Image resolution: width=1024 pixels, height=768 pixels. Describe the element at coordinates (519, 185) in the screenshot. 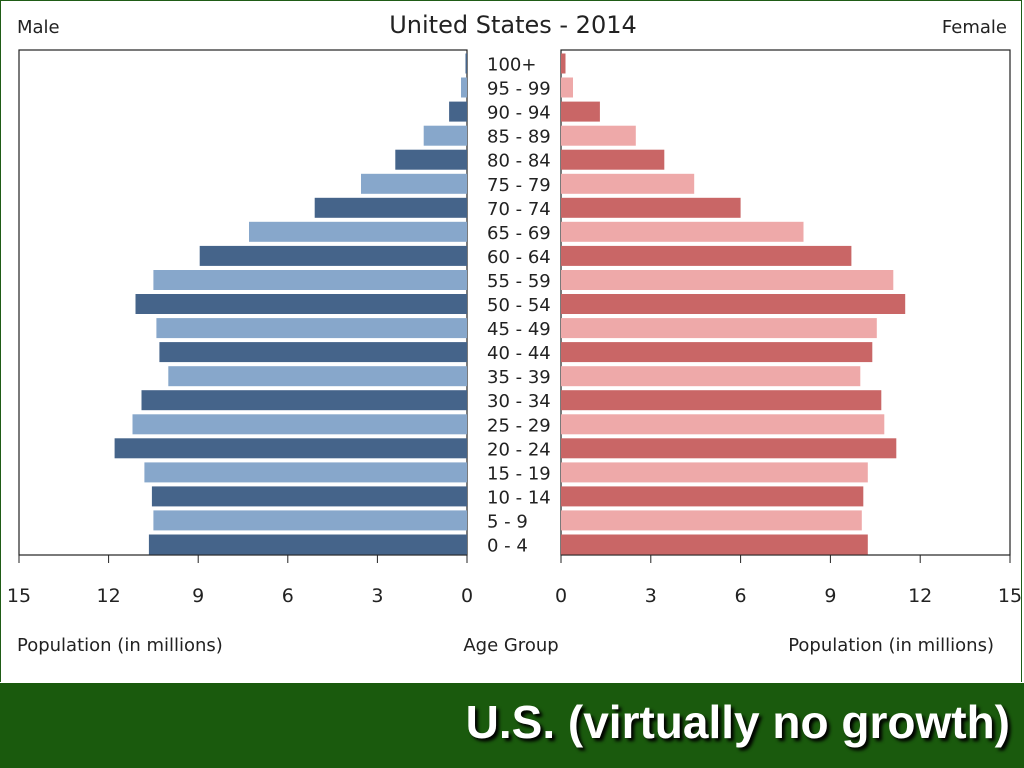

I see `age-group-label: 75 - 79` at that location.